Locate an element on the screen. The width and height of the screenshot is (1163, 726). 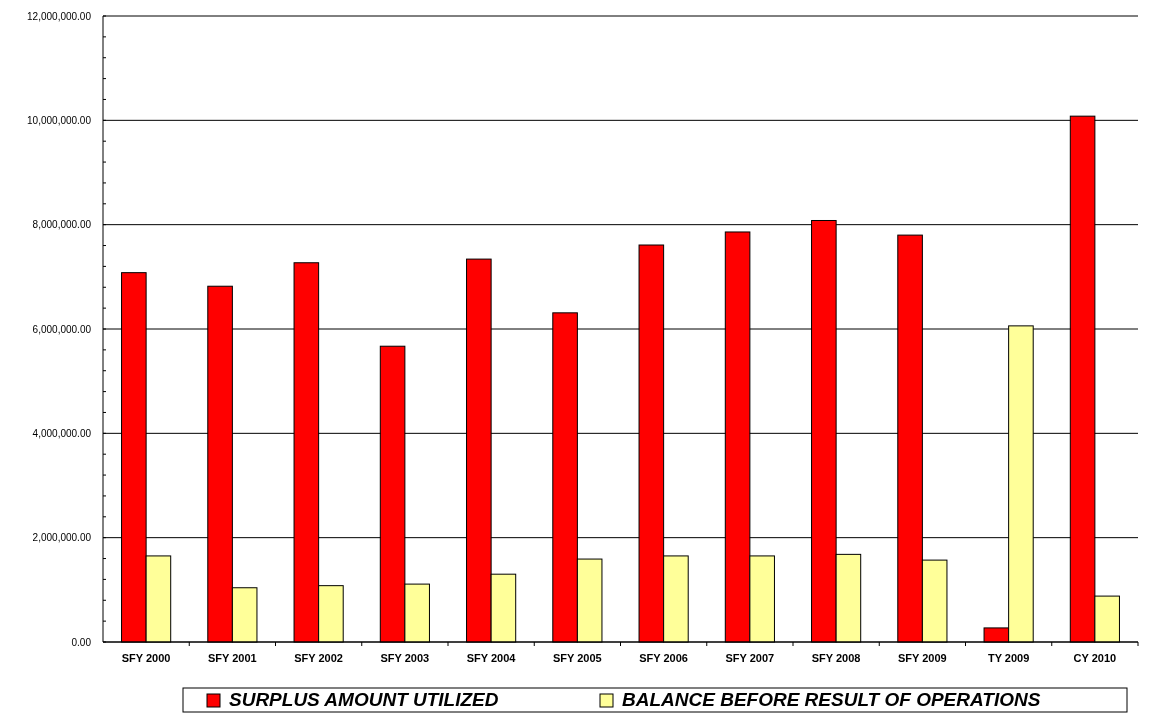
y-tick-label: 10,000,000.00 is located at coordinates (59, 120).